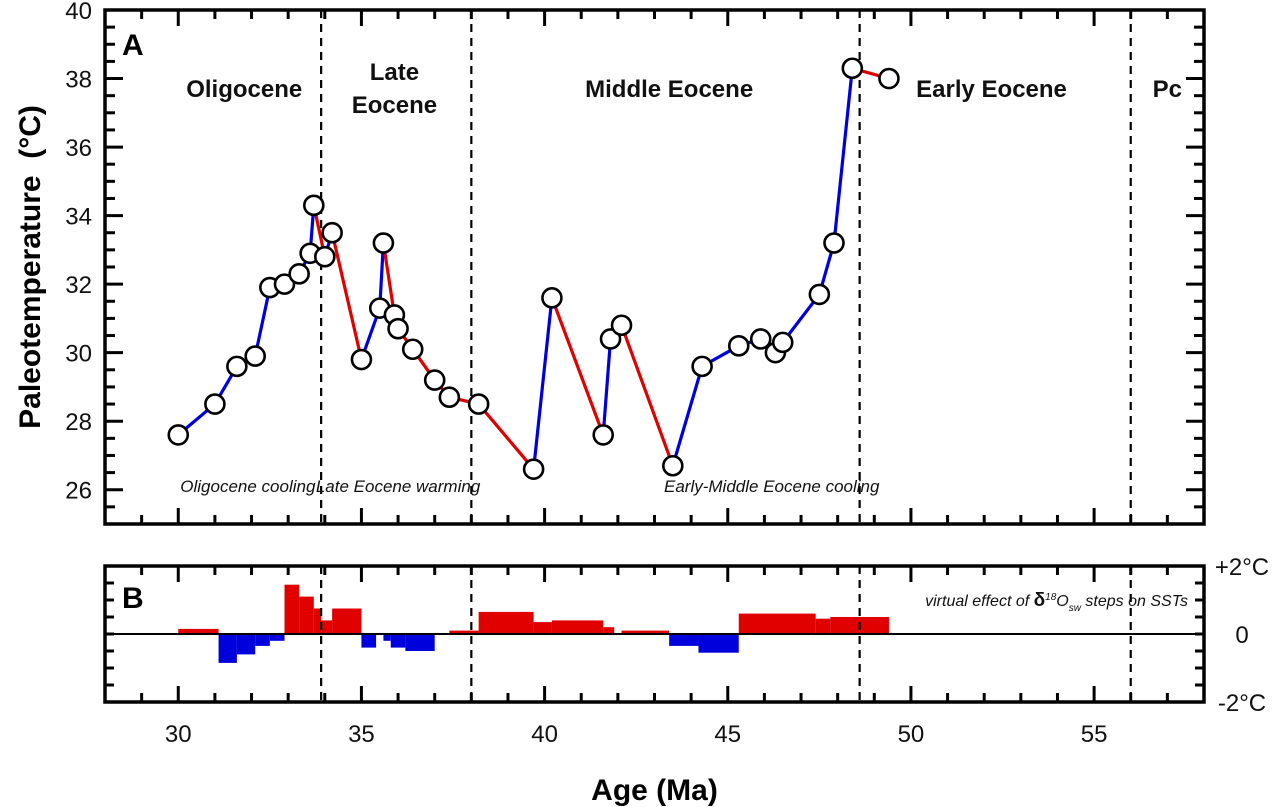 The image size is (1280, 807). I want to click on x-tick-label: 40, so click(544, 734).